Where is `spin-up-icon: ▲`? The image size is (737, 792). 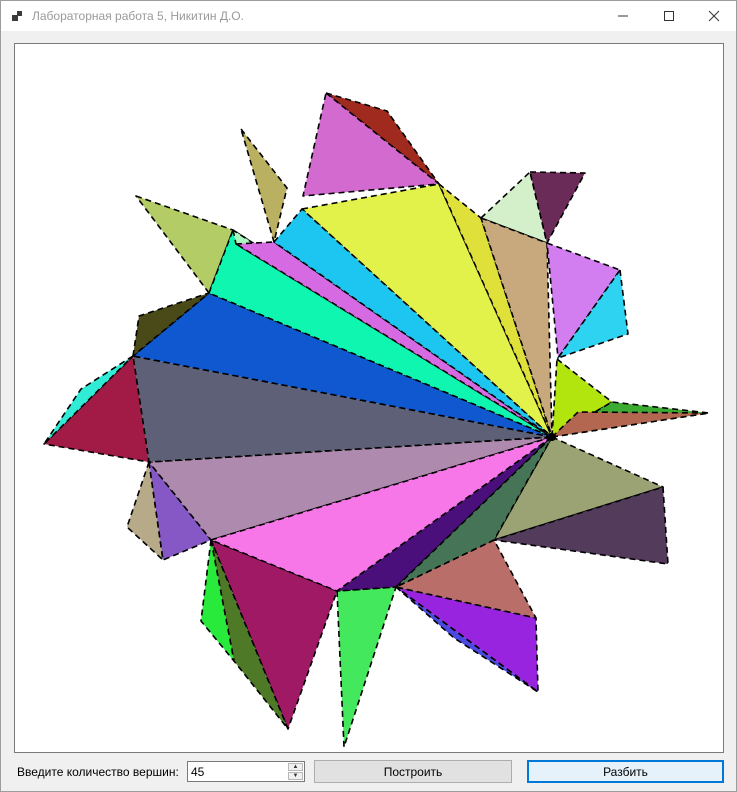 spin-up-icon: ▲ is located at coordinates (295, 767).